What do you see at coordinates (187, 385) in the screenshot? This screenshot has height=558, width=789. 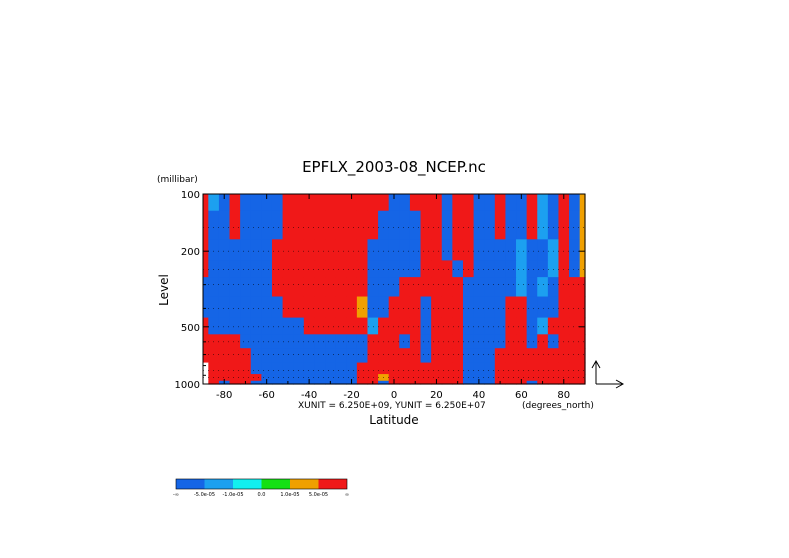 I see `y-tick-label: 1000` at bounding box center [187, 385].